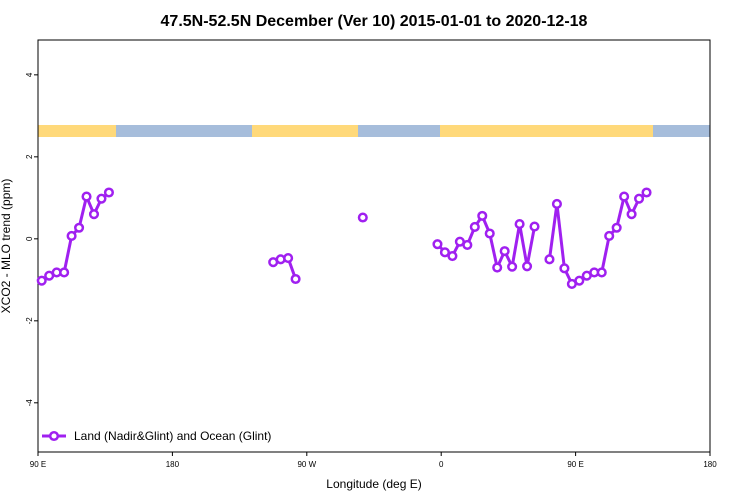  Describe the element at coordinates (29, 403) in the screenshot. I see `y-tick-label: -4` at that location.